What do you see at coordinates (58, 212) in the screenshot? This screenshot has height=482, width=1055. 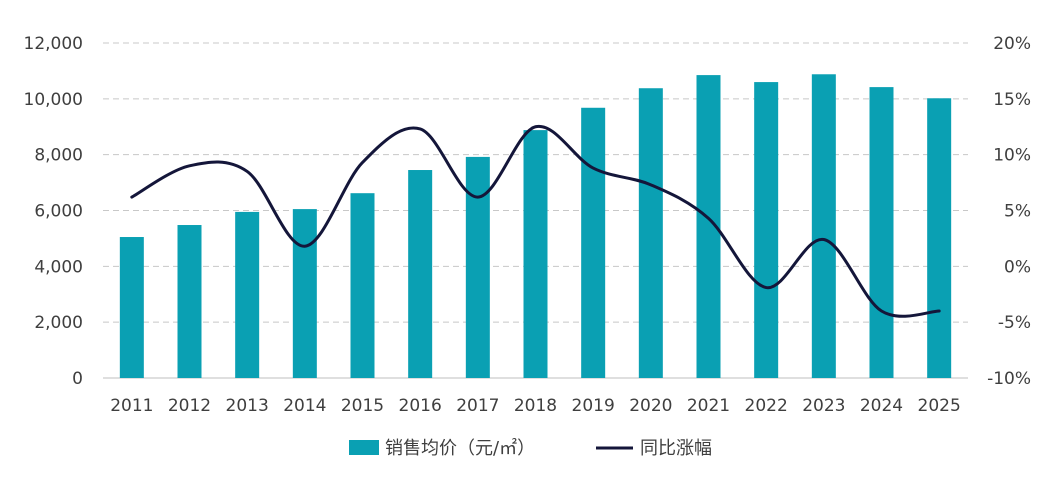 I see `left-tick-label: 6,000` at bounding box center [58, 212].